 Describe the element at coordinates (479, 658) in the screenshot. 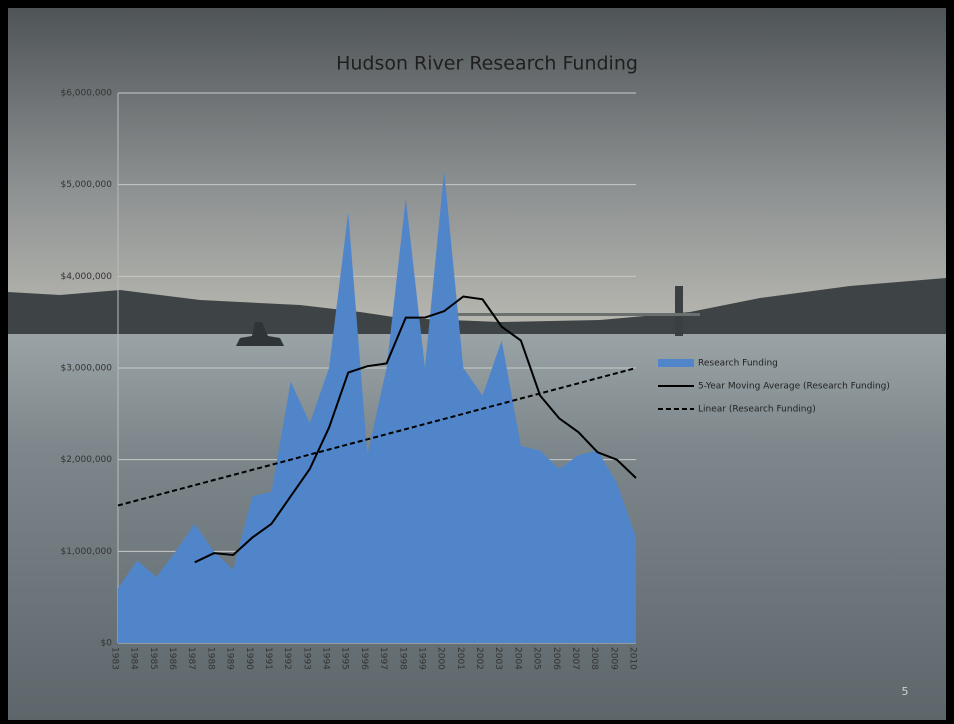

I see `x-tick-label: 2002` at that location.